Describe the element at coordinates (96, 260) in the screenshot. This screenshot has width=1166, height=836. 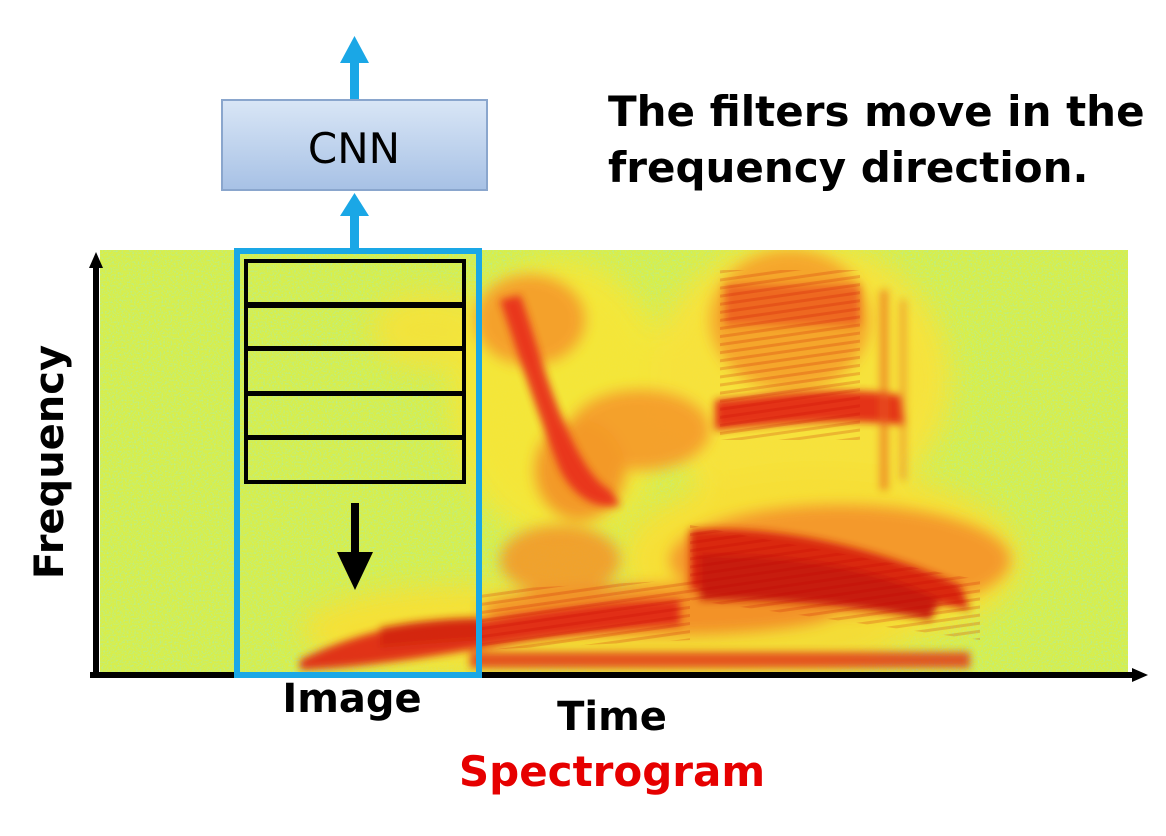
I see `y-axis-arrowhead-icon` at that location.